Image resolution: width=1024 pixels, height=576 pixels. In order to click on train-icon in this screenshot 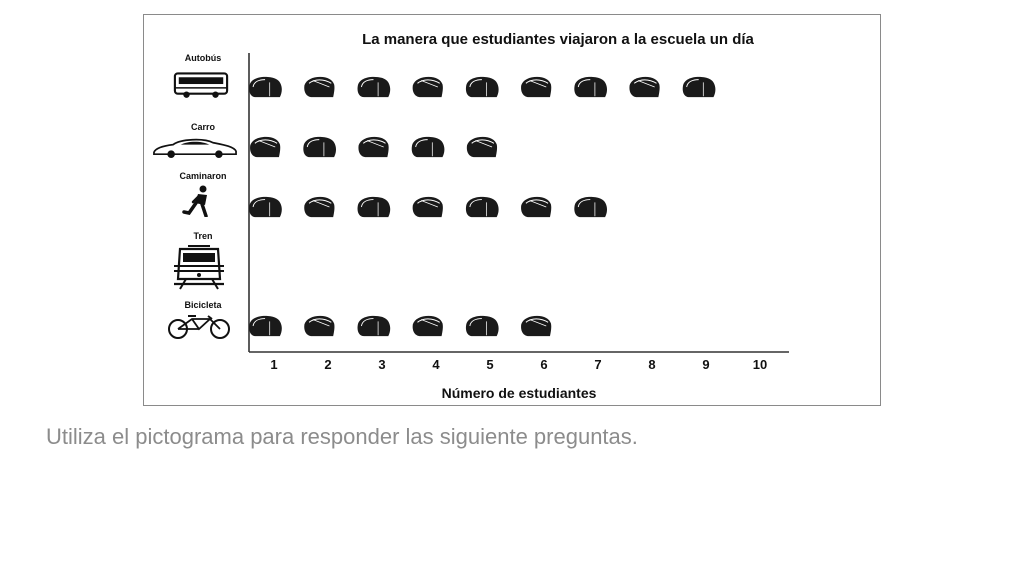, I will do `click(199, 267)`.